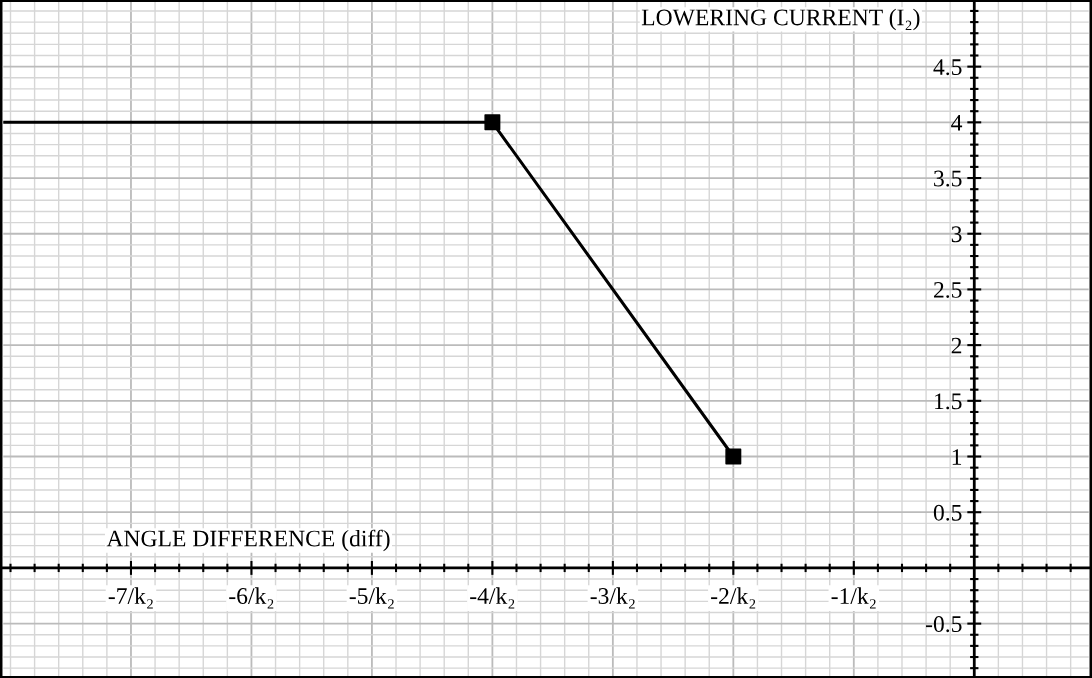 This screenshot has width=1092, height=678. What do you see at coordinates (612, 598) in the screenshot?
I see `x-tick-label: -3/k₂` at bounding box center [612, 598].